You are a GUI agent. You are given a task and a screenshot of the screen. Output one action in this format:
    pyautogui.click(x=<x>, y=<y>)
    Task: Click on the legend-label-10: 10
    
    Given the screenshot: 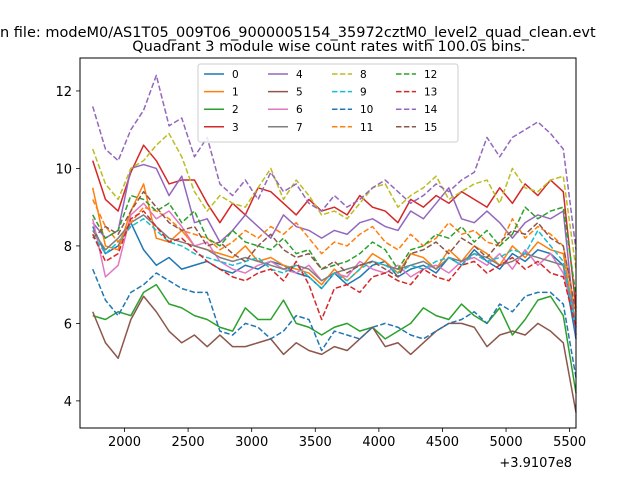 What is the action you would take?
    pyautogui.click(x=366, y=110)
    